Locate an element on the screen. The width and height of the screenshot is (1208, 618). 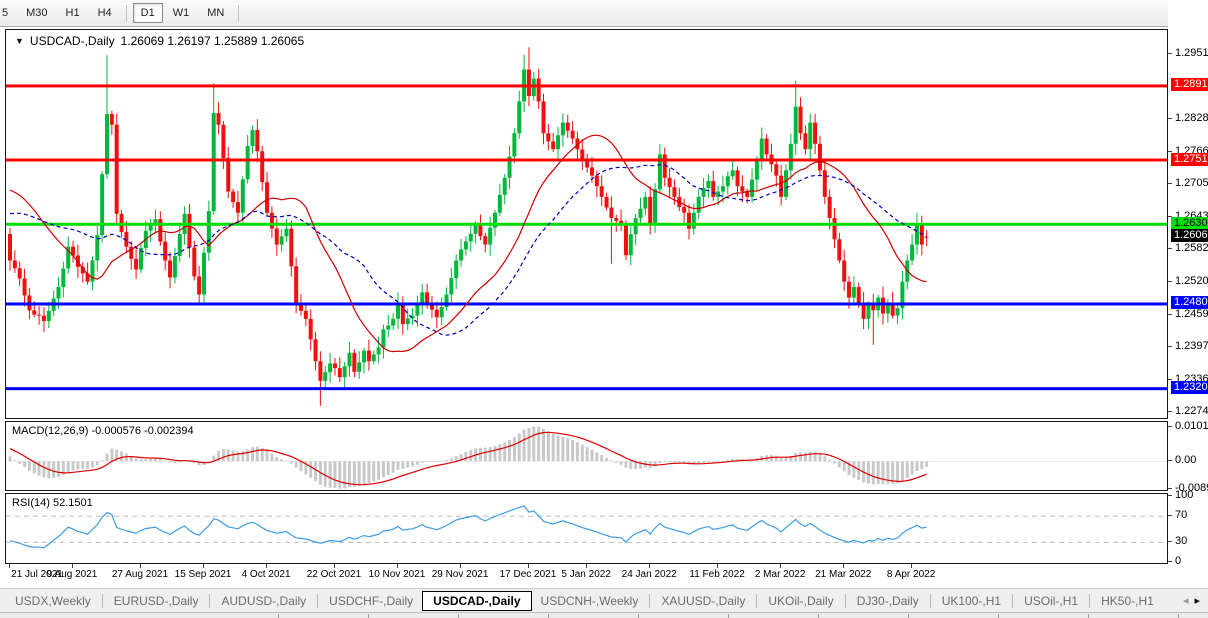
rsi-label: RSI(14) 52.1501 is located at coordinates (52, 503).